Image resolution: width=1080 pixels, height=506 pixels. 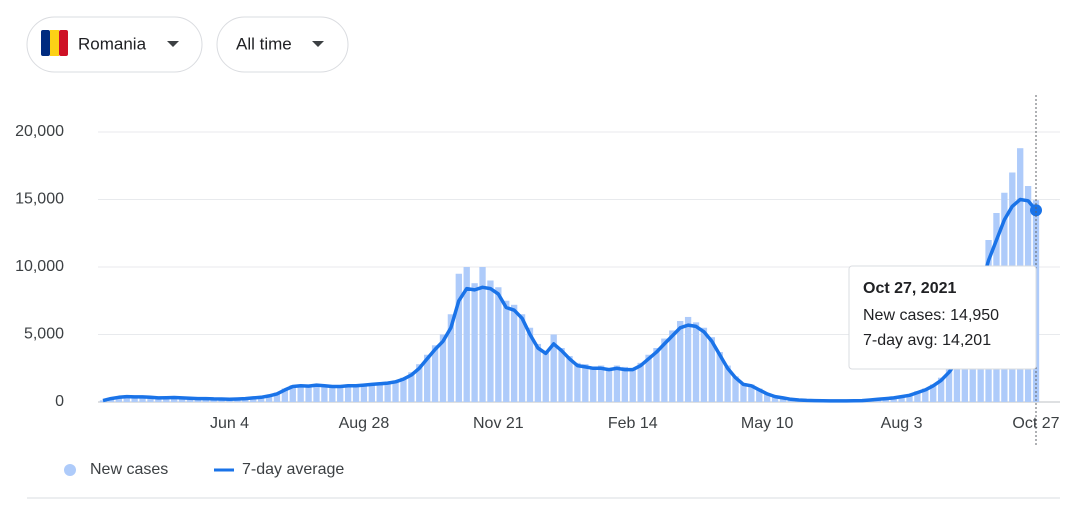 I want to click on x-tick-label: Jun 4, so click(x=229, y=423).